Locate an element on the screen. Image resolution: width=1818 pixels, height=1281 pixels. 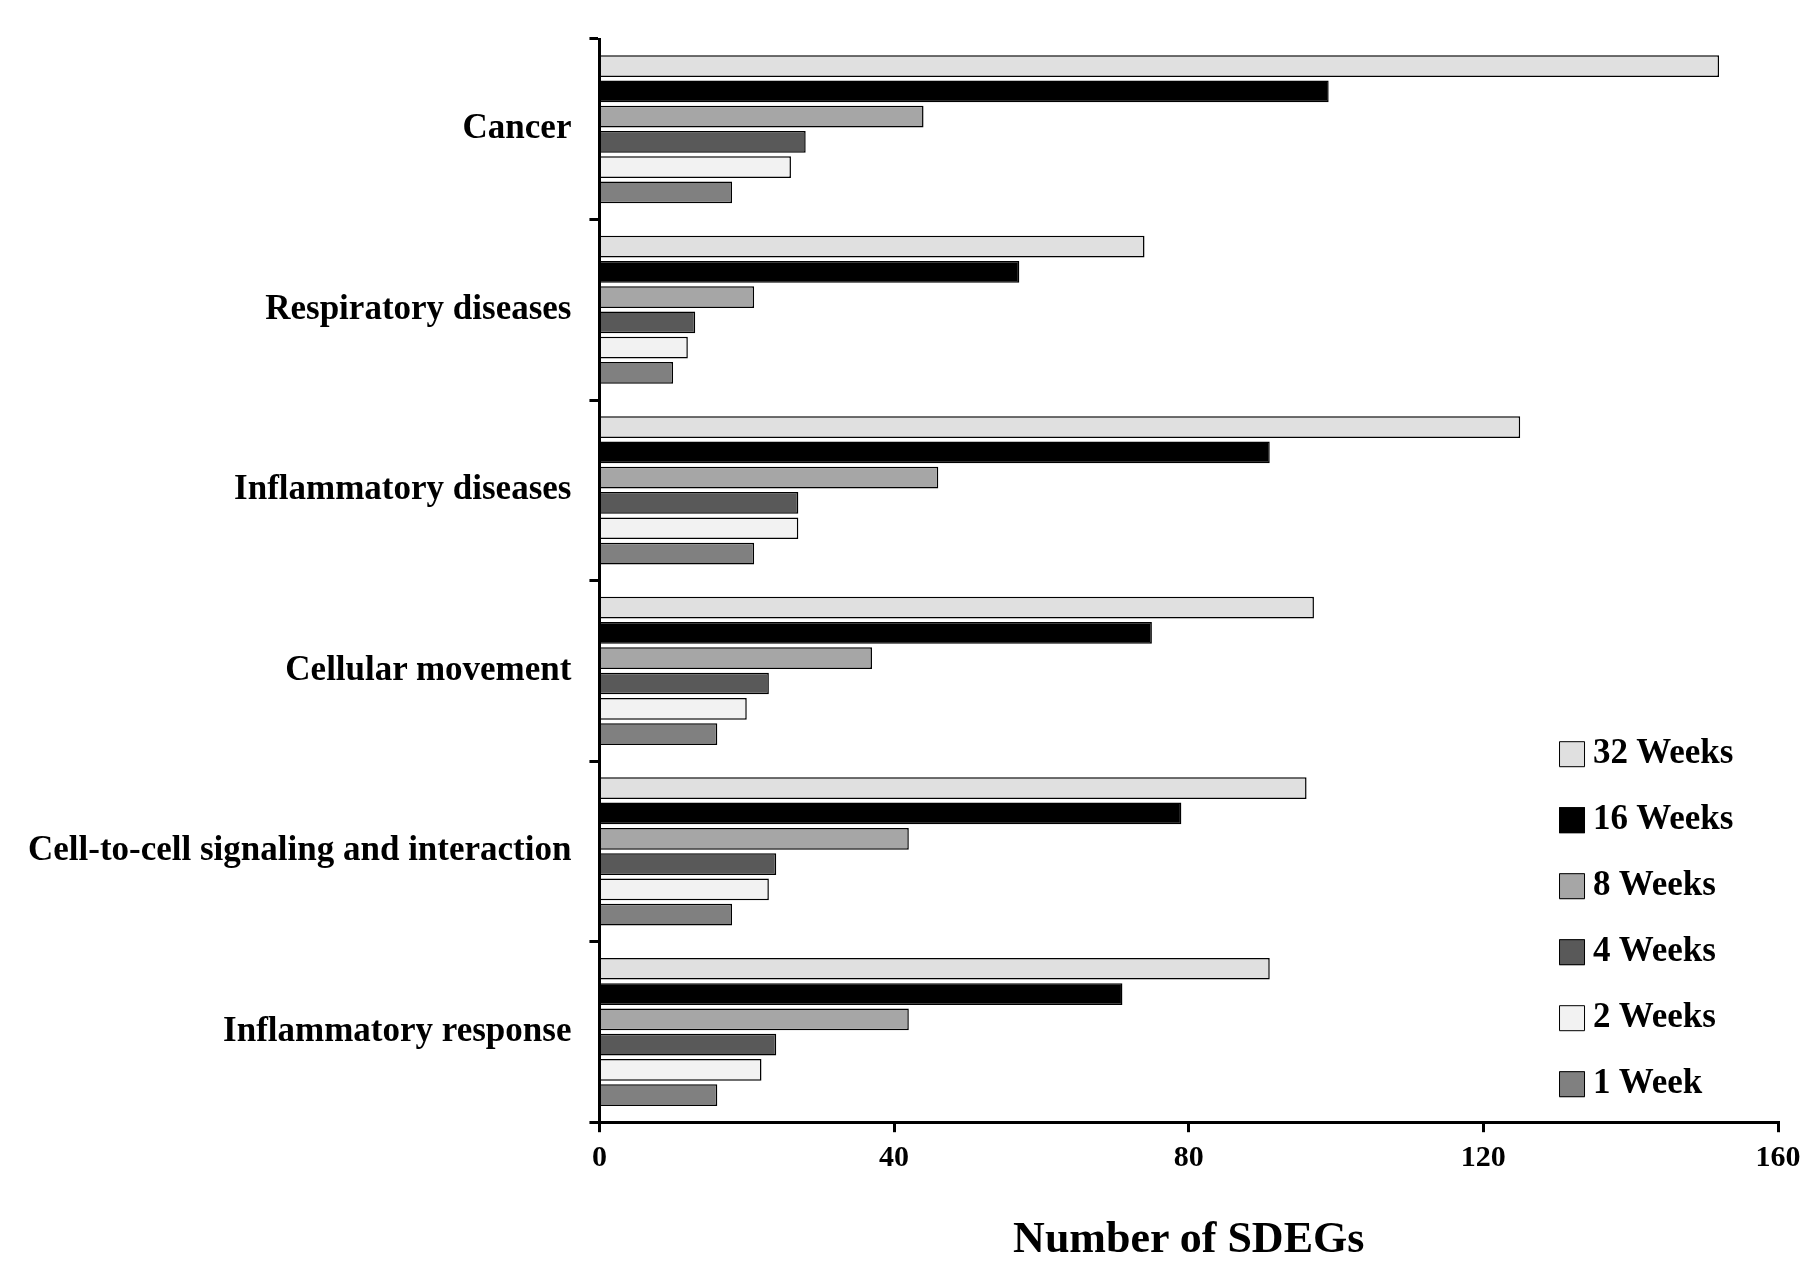
legend-label: 32 Weeks is located at coordinates (1663, 752).